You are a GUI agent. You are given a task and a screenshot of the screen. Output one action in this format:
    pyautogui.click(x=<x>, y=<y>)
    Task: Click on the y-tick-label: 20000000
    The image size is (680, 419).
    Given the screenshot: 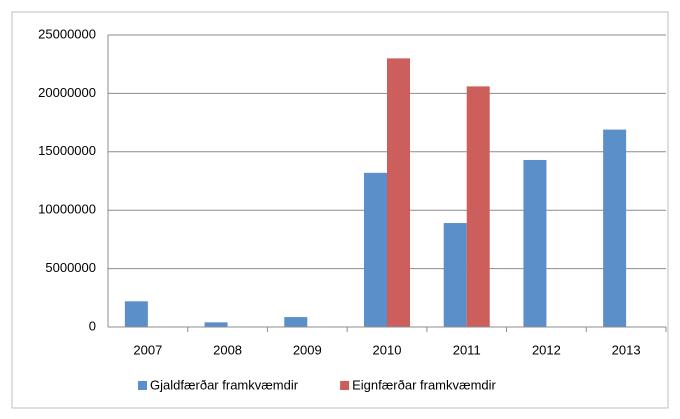 What is the action you would take?
    pyautogui.click(x=67, y=92)
    